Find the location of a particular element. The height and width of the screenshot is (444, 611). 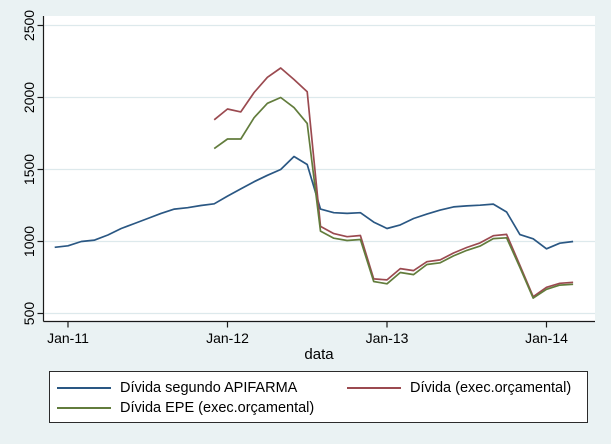

y-axis-ticks: 500 1000 1500 2000 2500 is located at coordinates (32, 167).